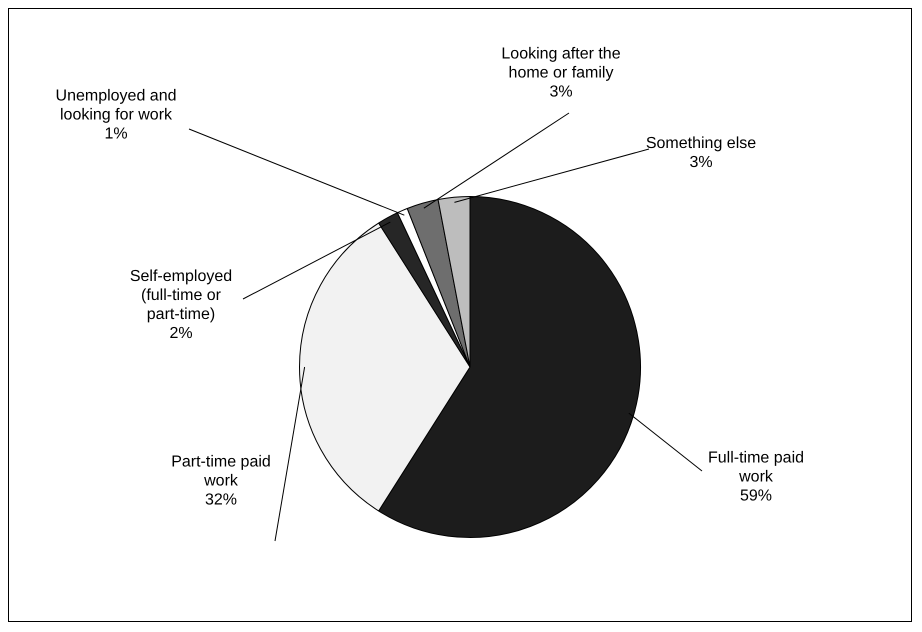 Image resolution: width=922 pixels, height=632 pixels. I want to click on slice-label: Something else, so click(701, 143).